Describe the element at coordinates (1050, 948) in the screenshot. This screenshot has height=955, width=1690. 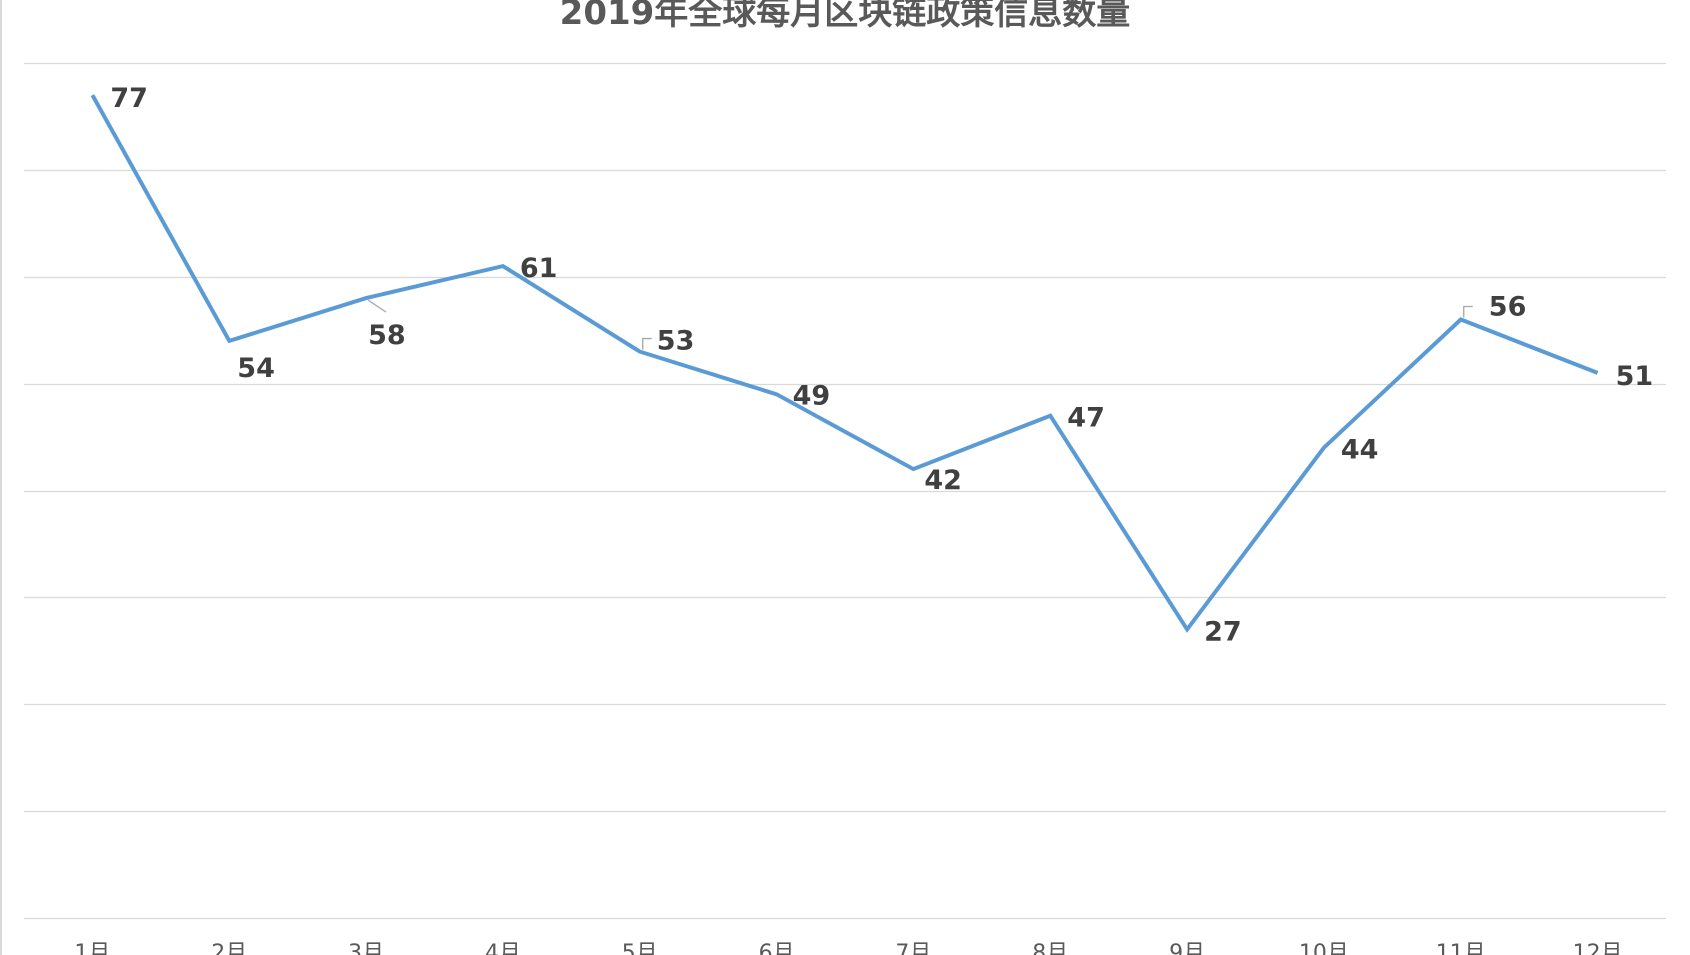
I see `x-tick-label-8: 8月` at that location.